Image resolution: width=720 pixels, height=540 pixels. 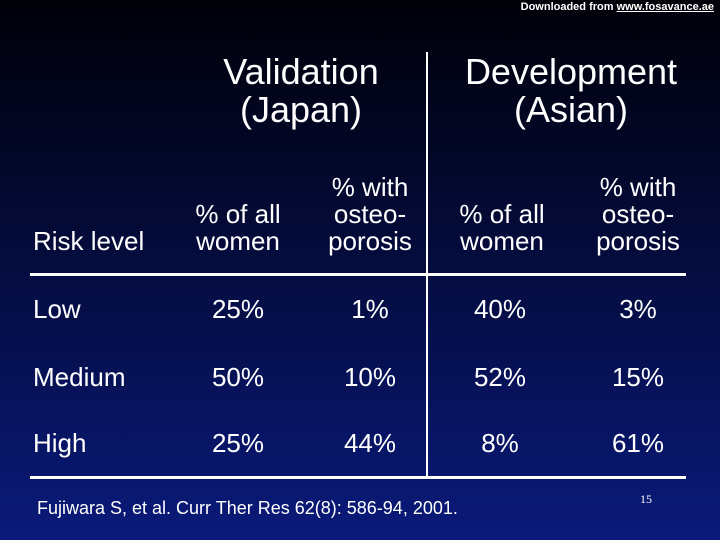 What do you see at coordinates (370, 309) in the screenshot?
I see `cell-validation-pct-osteo: 1%` at bounding box center [370, 309].